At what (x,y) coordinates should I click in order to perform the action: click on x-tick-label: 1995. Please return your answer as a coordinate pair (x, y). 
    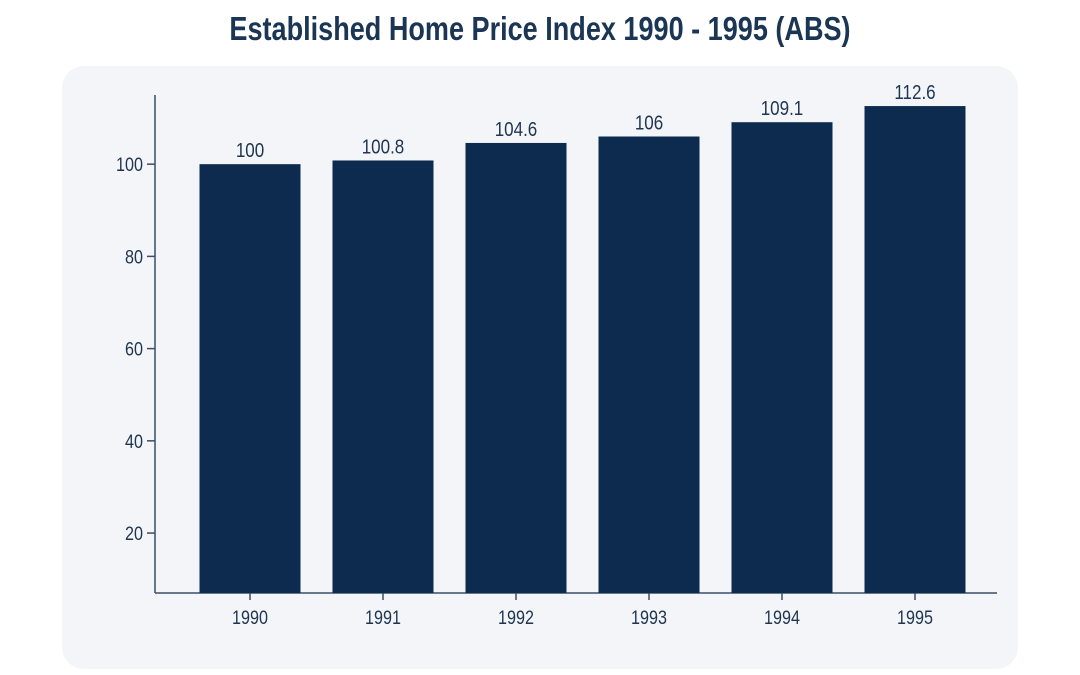
    Looking at the image, I should click on (915, 618).